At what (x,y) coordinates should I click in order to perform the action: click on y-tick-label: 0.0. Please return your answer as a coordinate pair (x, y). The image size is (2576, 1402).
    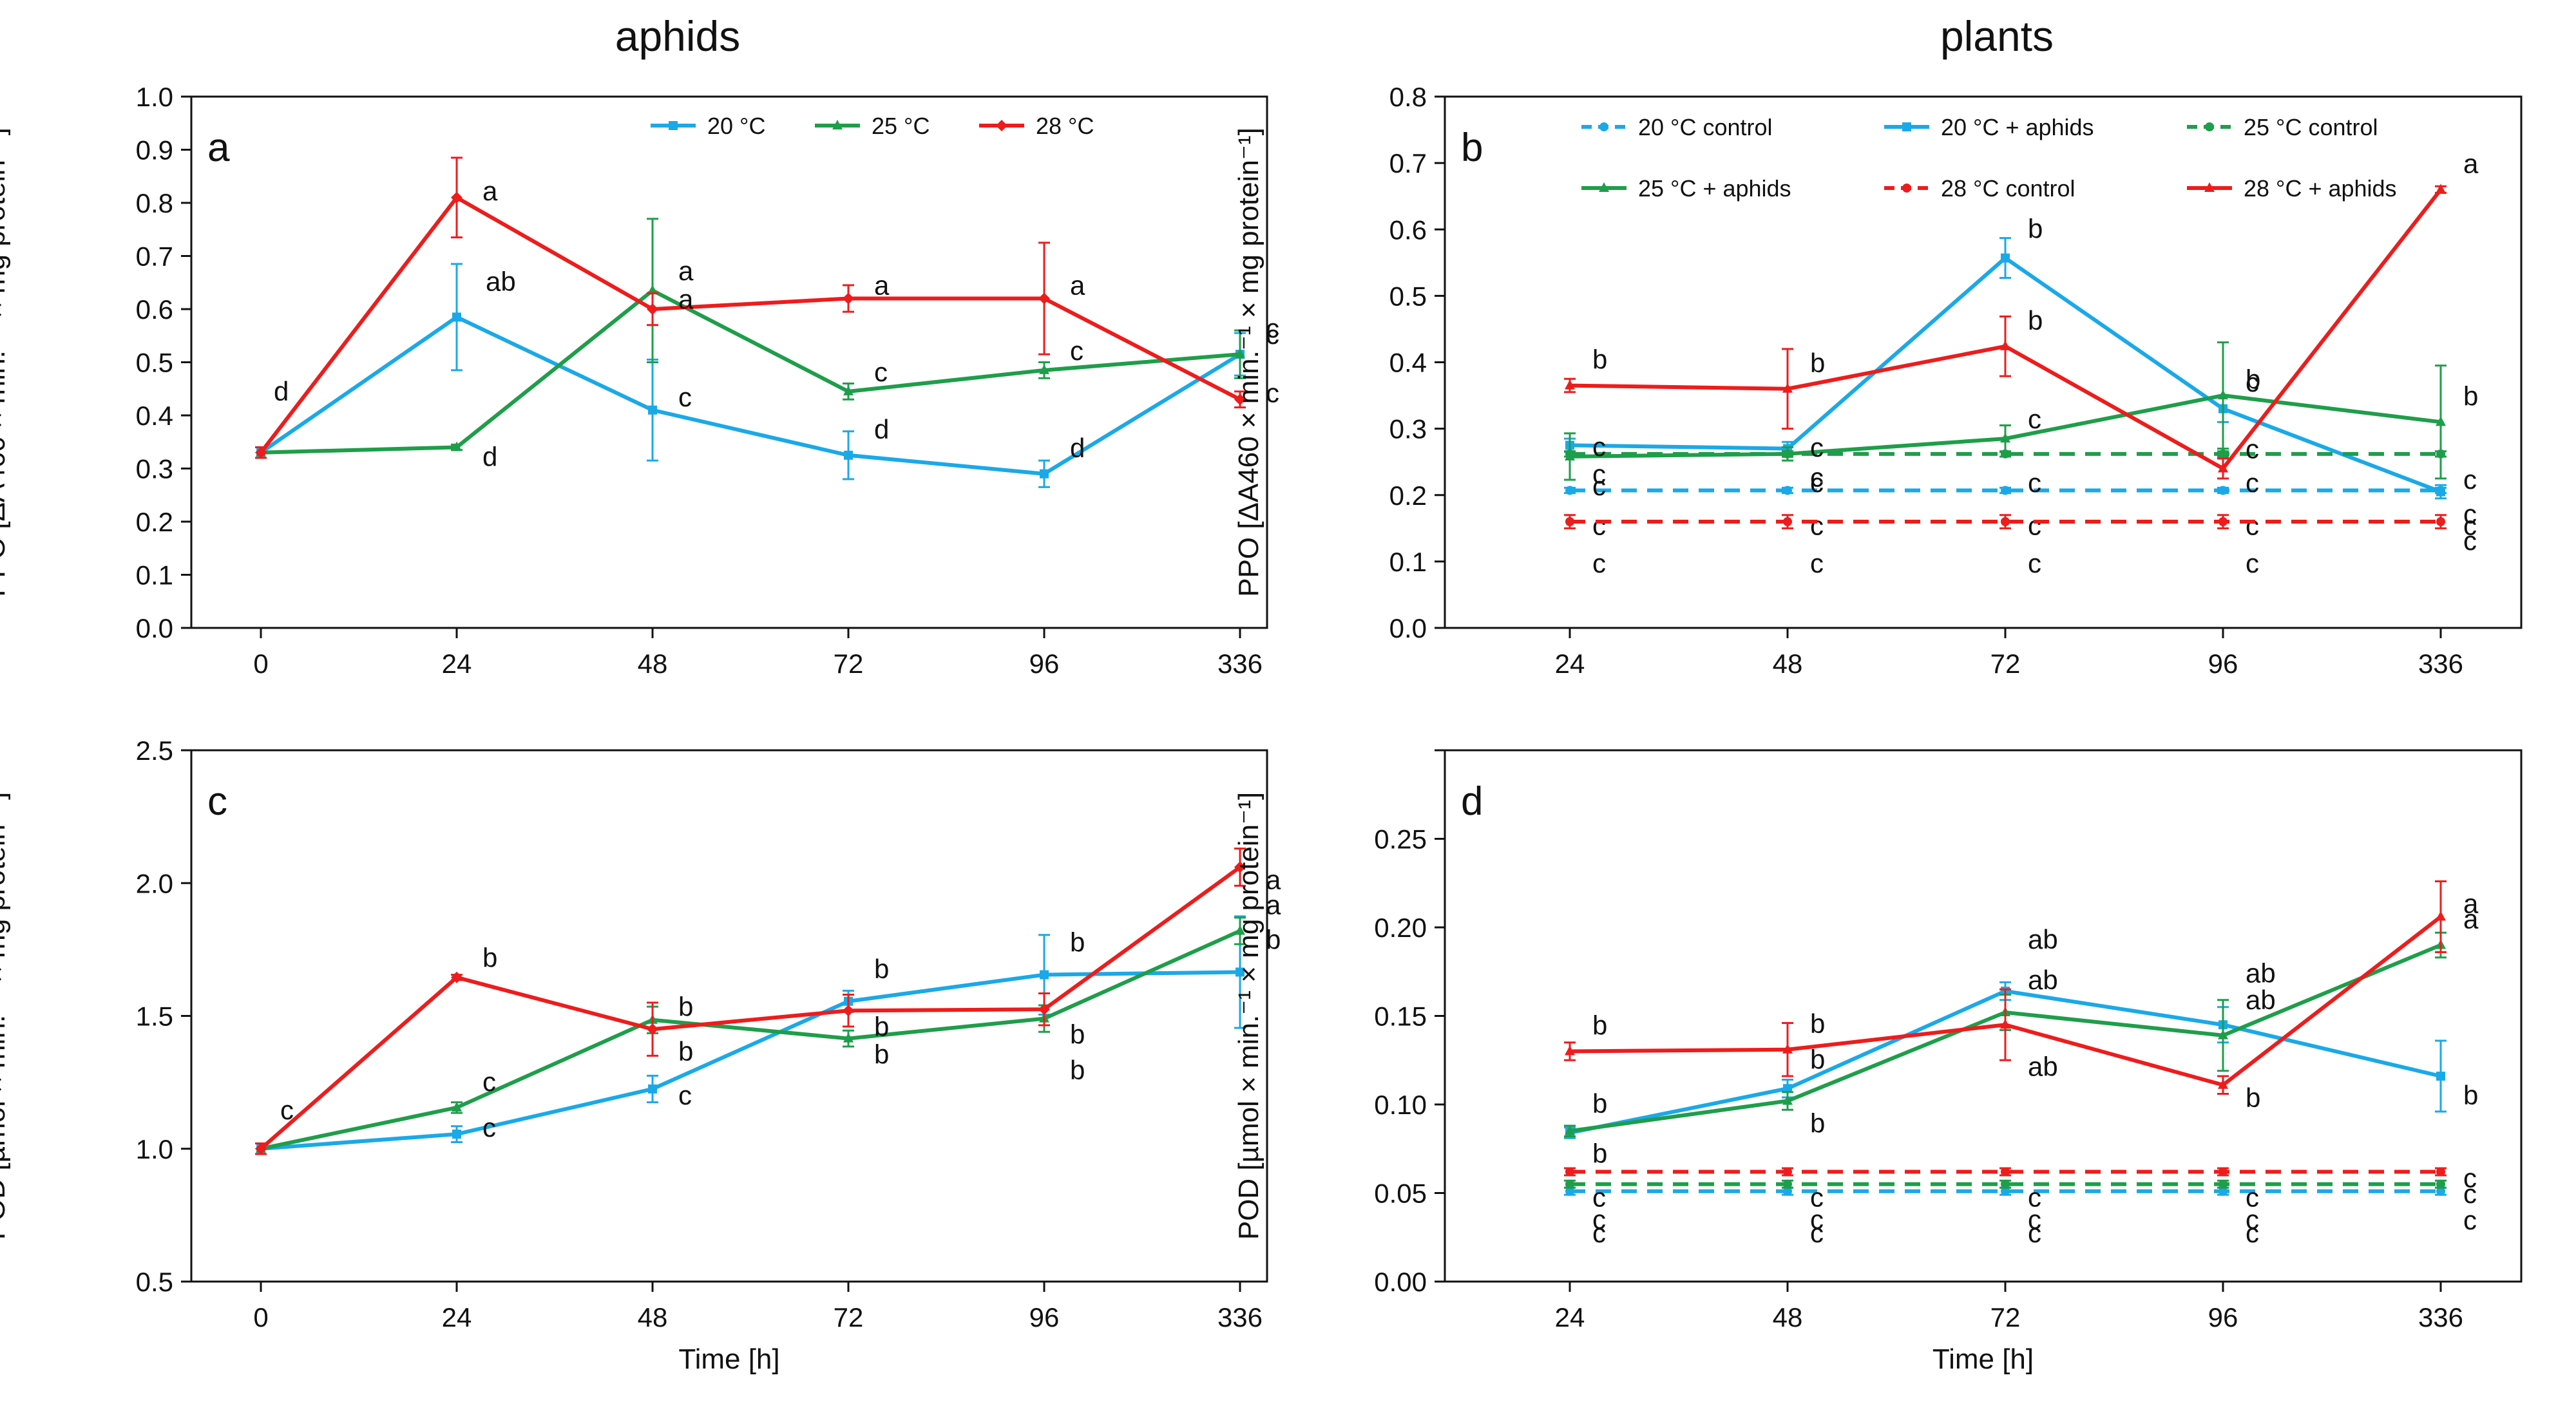
    Looking at the image, I should click on (154, 628).